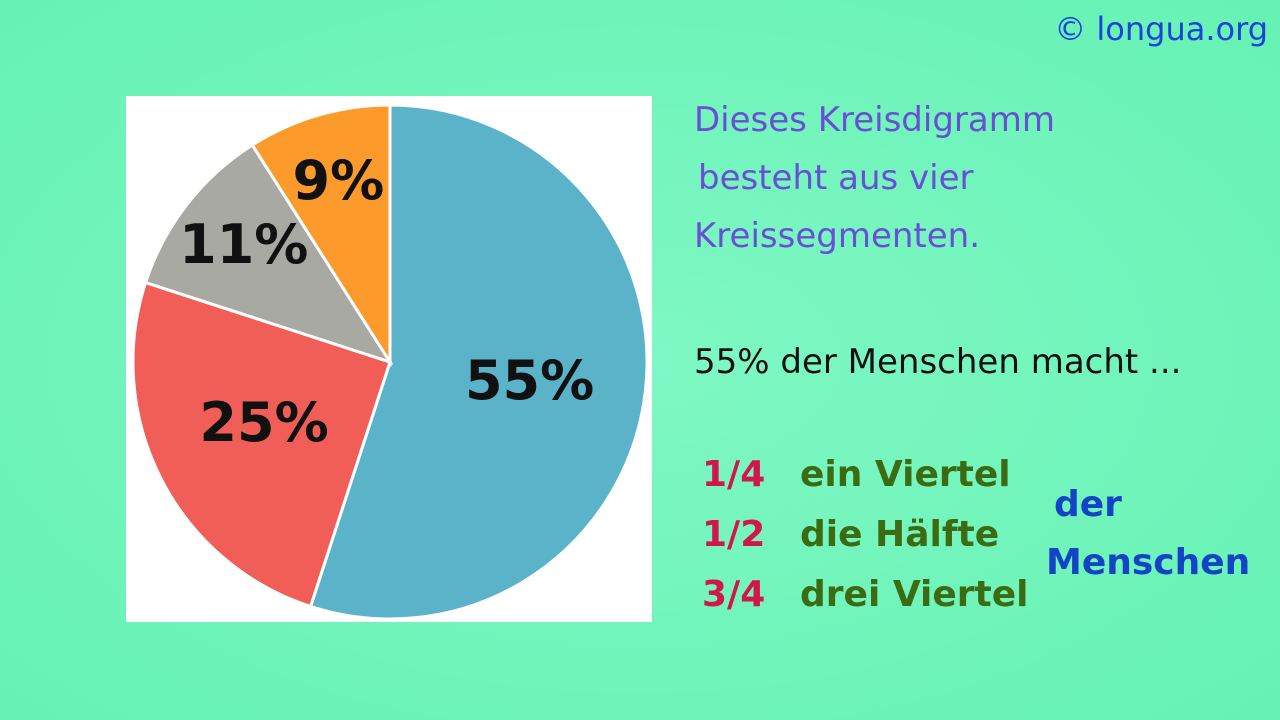  I want to click on fraction: 1/4, so click(734, 474).